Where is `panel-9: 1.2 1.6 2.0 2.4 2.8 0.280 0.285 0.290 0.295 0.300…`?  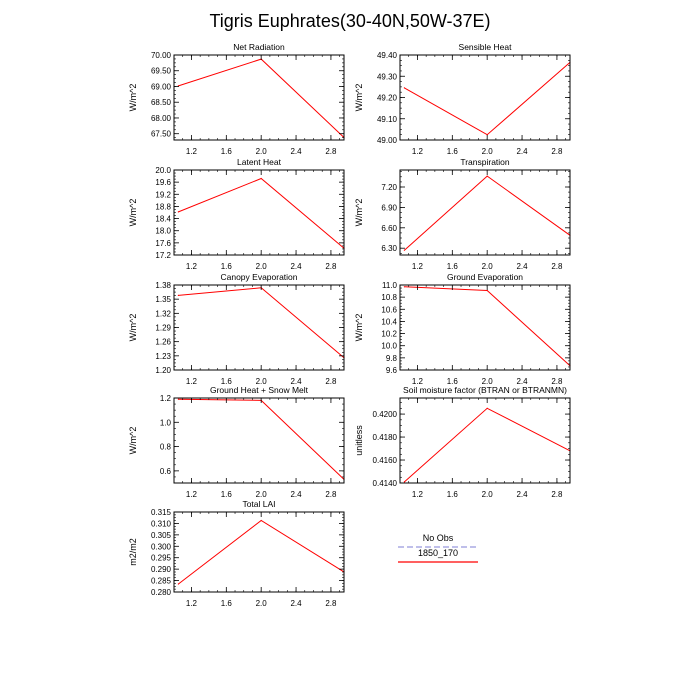
panel-9: 1.2 1.6 2.0 2.4 2.8 0.280 0.285 0.290 0.295 0.300… is located at coordinates (236, 553).